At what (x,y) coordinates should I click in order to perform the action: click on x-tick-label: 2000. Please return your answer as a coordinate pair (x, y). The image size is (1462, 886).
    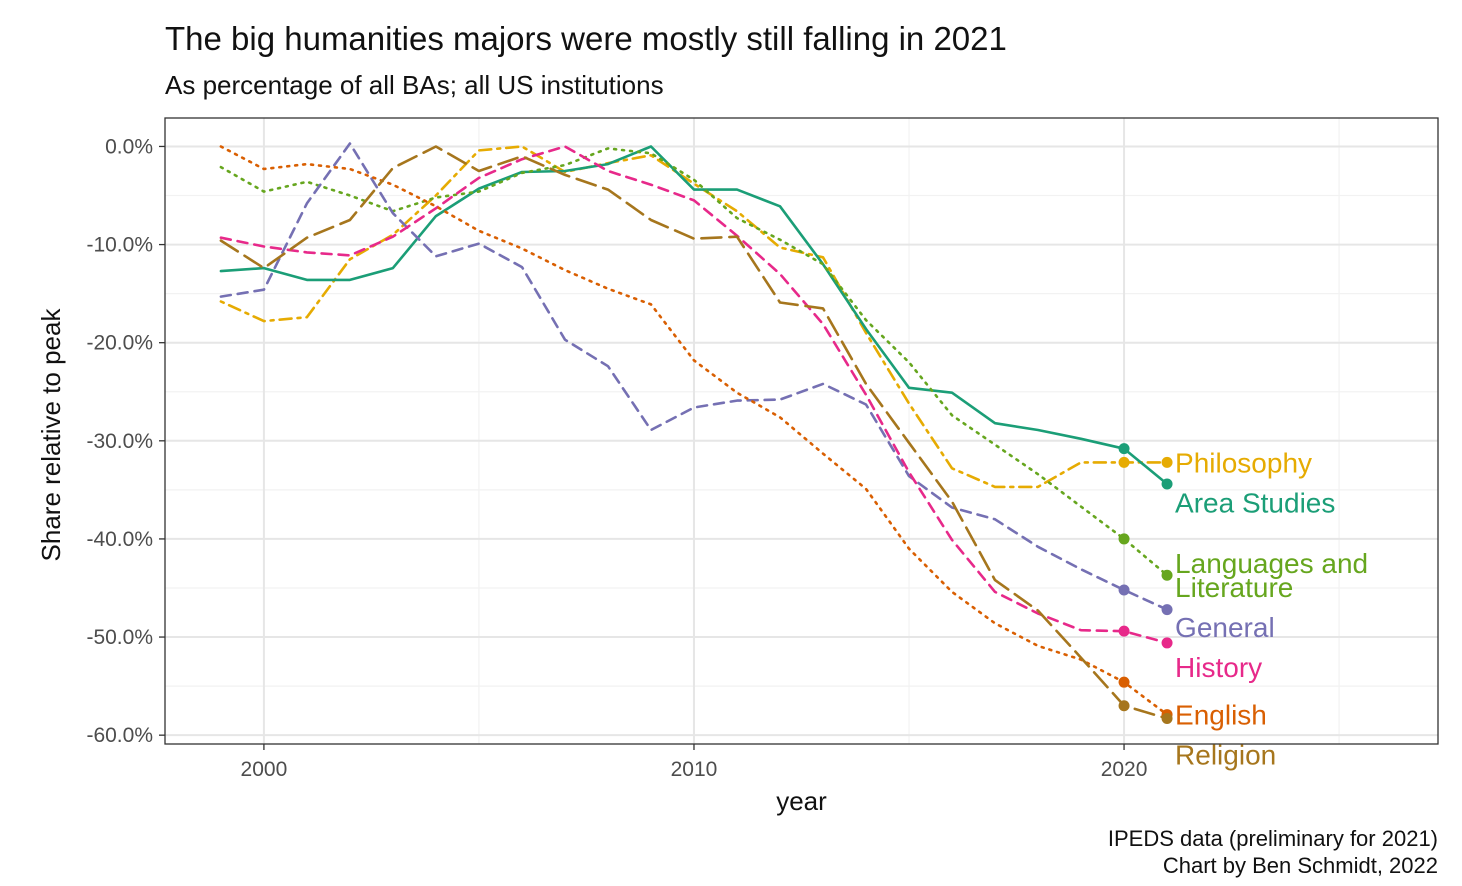
    Looking at the image, I should click on (264, 769).